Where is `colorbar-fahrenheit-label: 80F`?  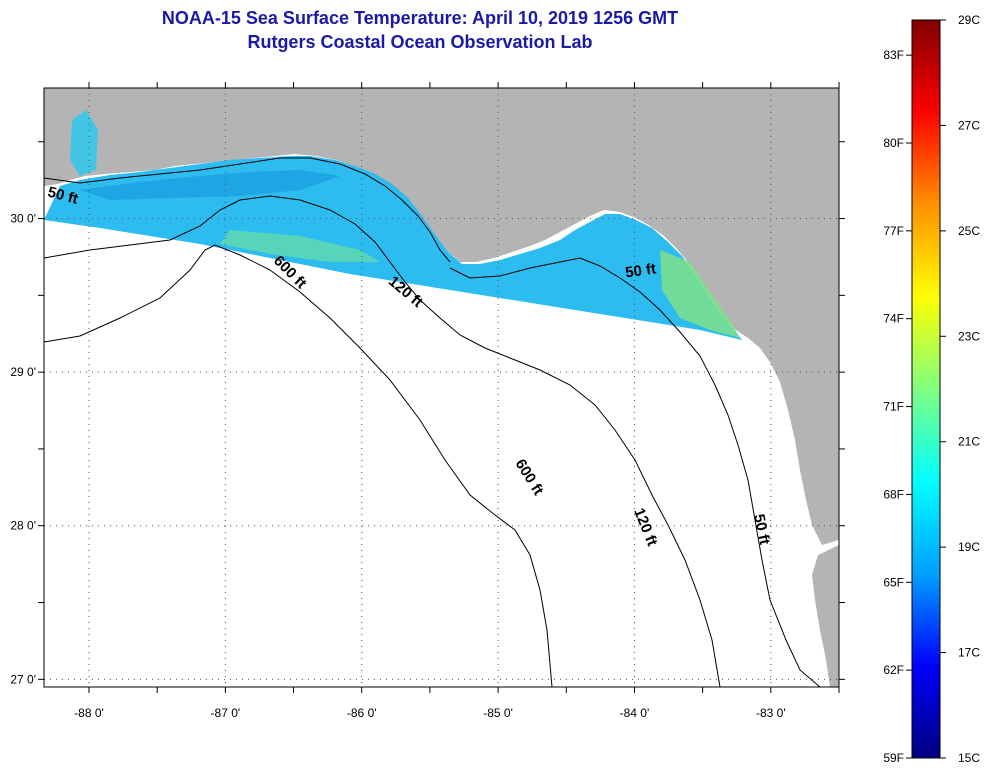
colorbar-fahrenheit-label: 80F is located at coordinates (893, 143).